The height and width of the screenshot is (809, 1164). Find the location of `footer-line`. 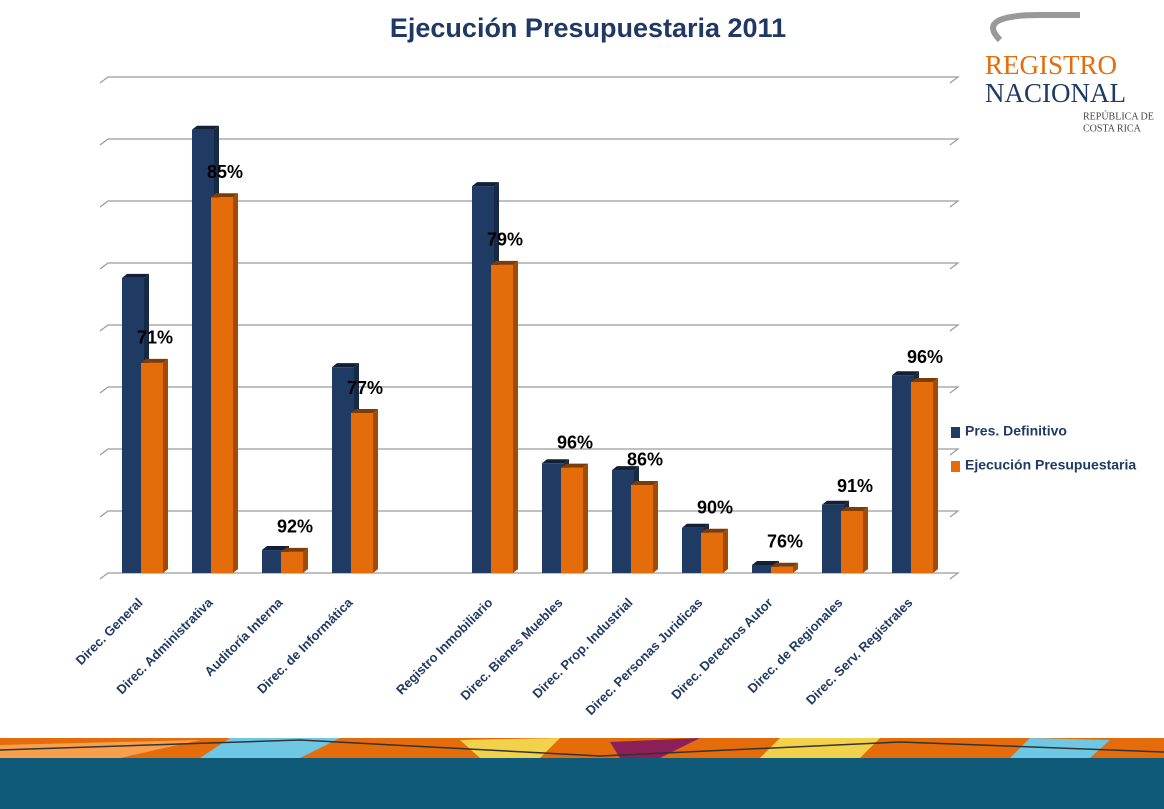

footer-line is located at coordinates (582, 748).